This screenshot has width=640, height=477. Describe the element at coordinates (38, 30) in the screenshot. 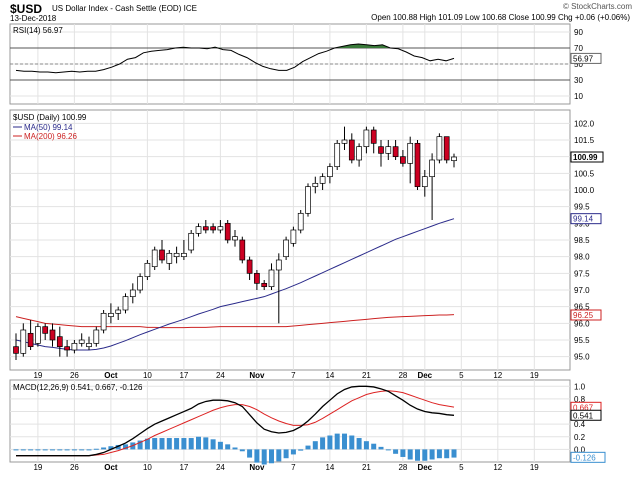

I see `rsi-legend: RSI(14) 56.97` at that location.